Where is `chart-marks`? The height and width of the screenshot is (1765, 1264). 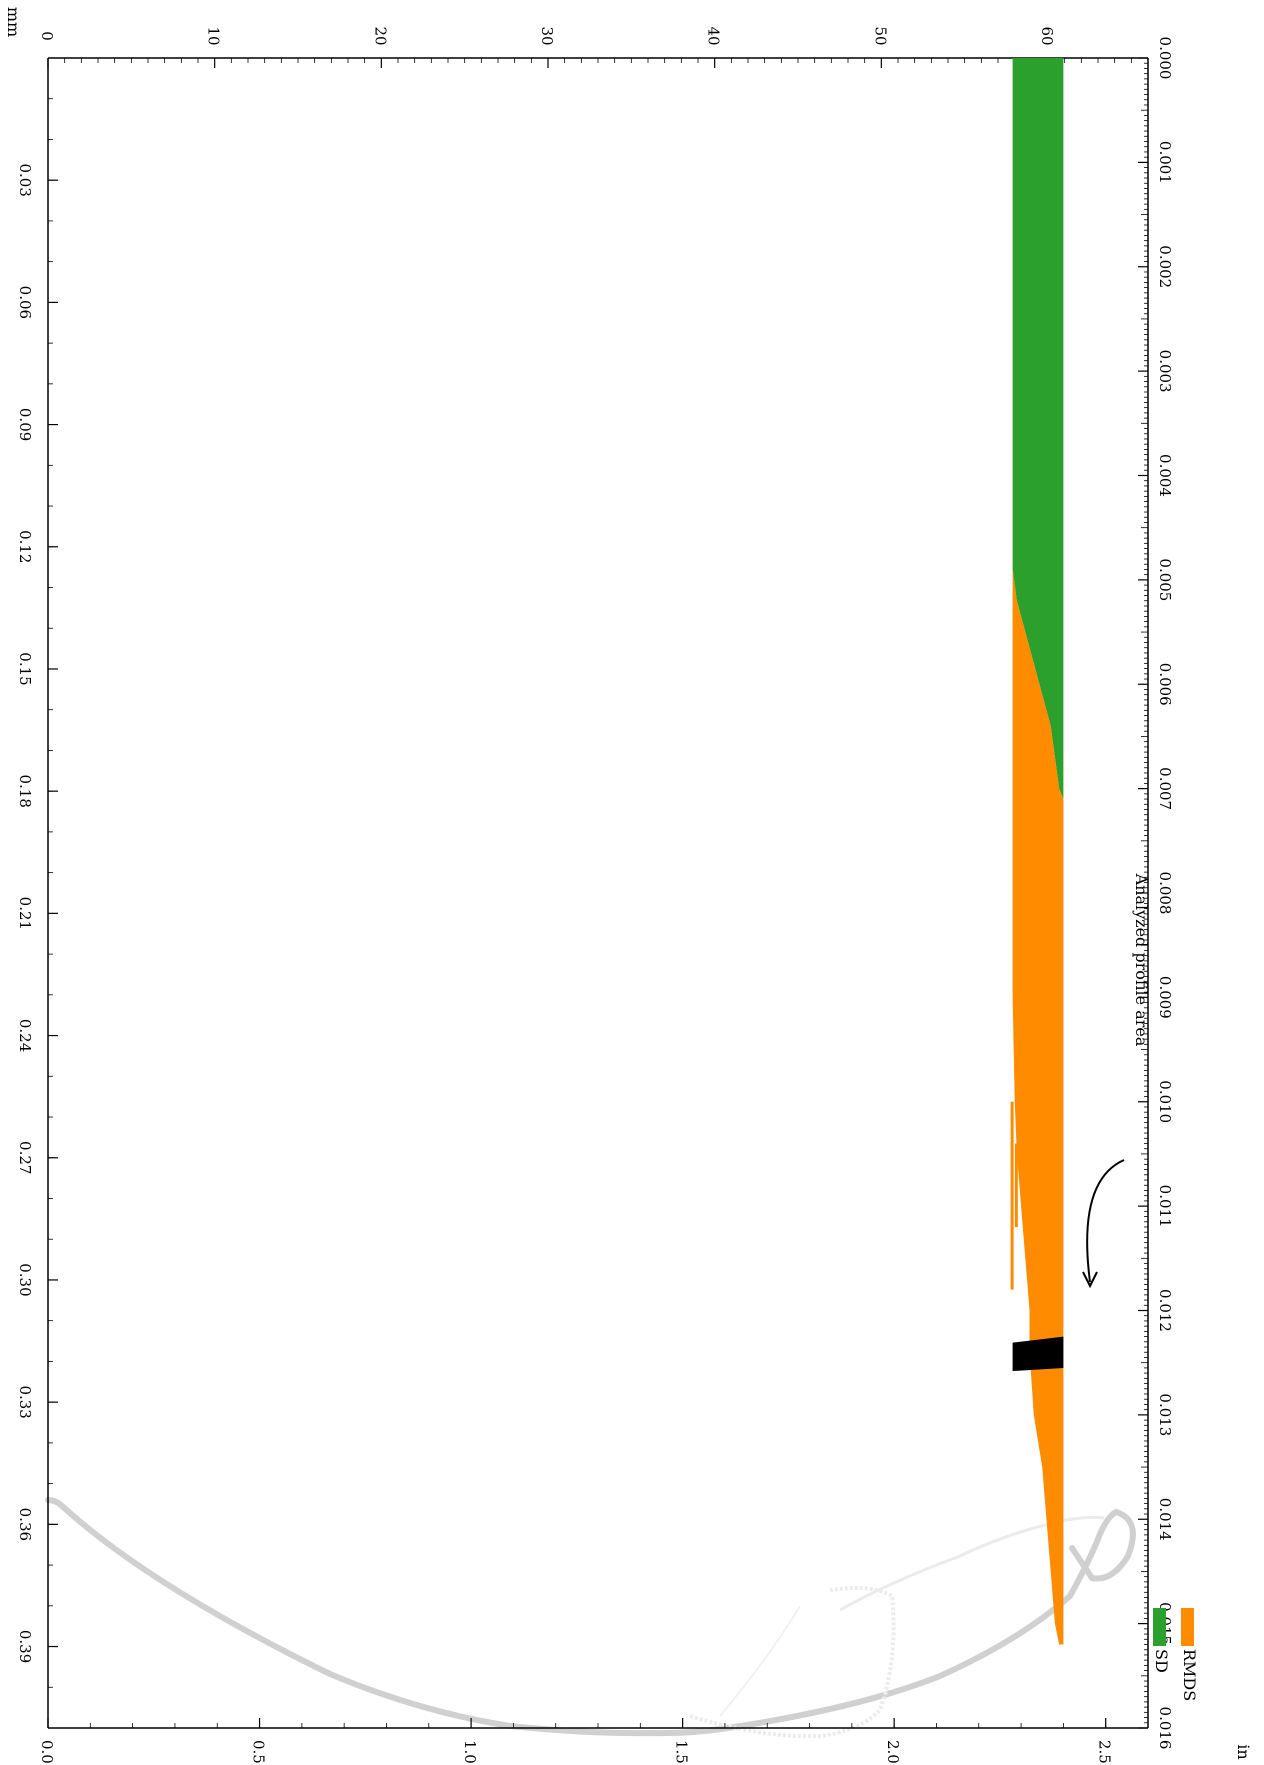 chart-marks is located at coordinates (1037, 851).